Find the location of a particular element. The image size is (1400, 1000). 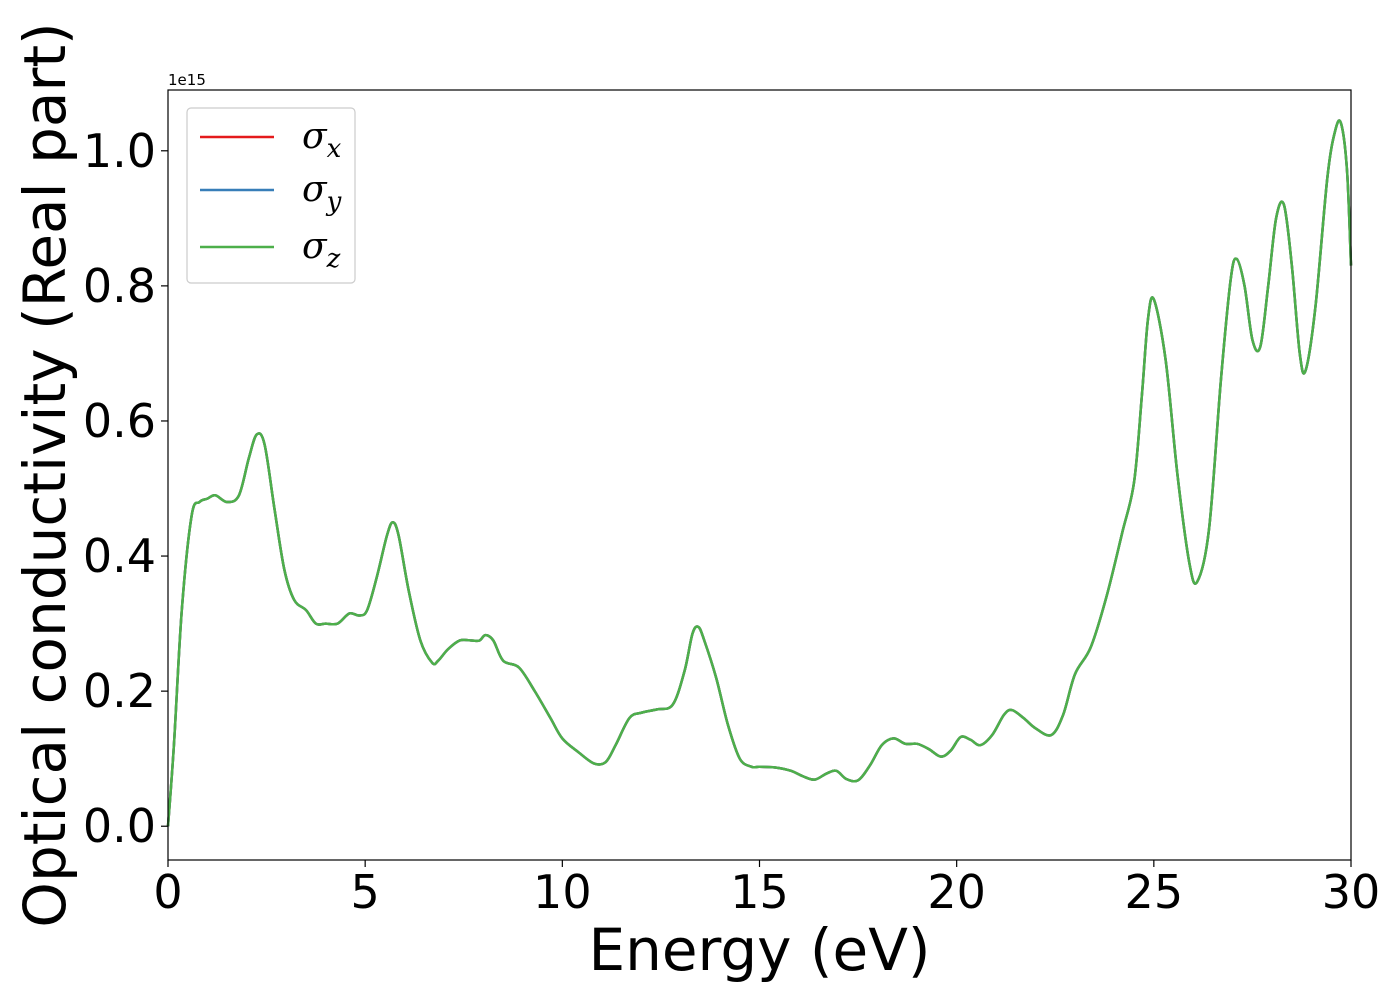

y-tick-label: 1.0 is located at coordinates (119, 151).